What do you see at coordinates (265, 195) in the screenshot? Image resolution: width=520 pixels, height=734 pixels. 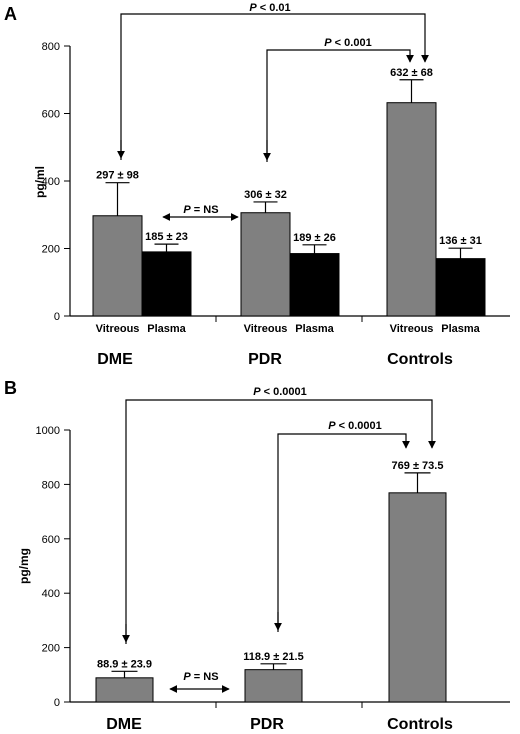 I see `data-label: 306 ± 32` at bounding box center [265, 195].